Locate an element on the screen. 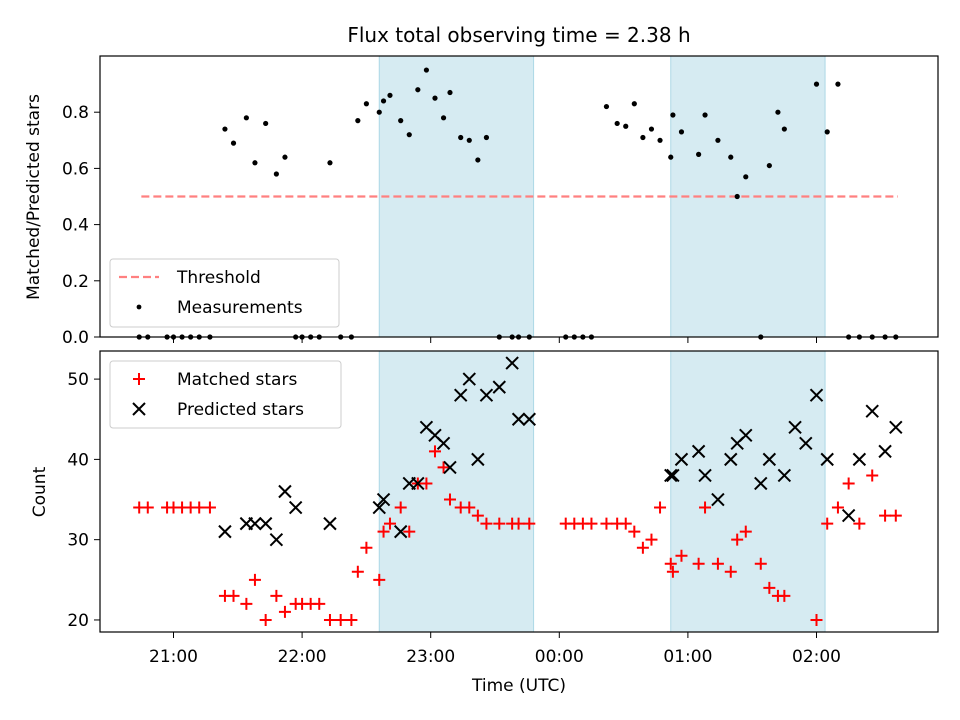  y-tick-label: 0.2 is located at coordinates (75, 282).